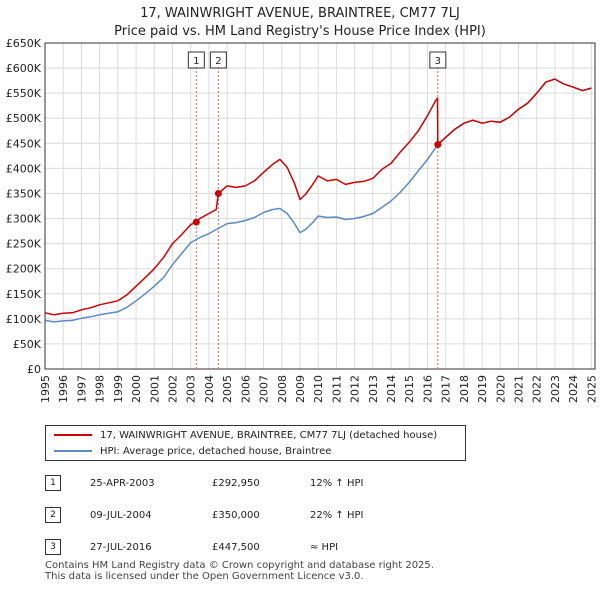 The image size is (600, 590). What do you see at coordinates (573, 389) in the screenshot?
I see `x-tick-label: 2024` at bounding box center [573, 389].